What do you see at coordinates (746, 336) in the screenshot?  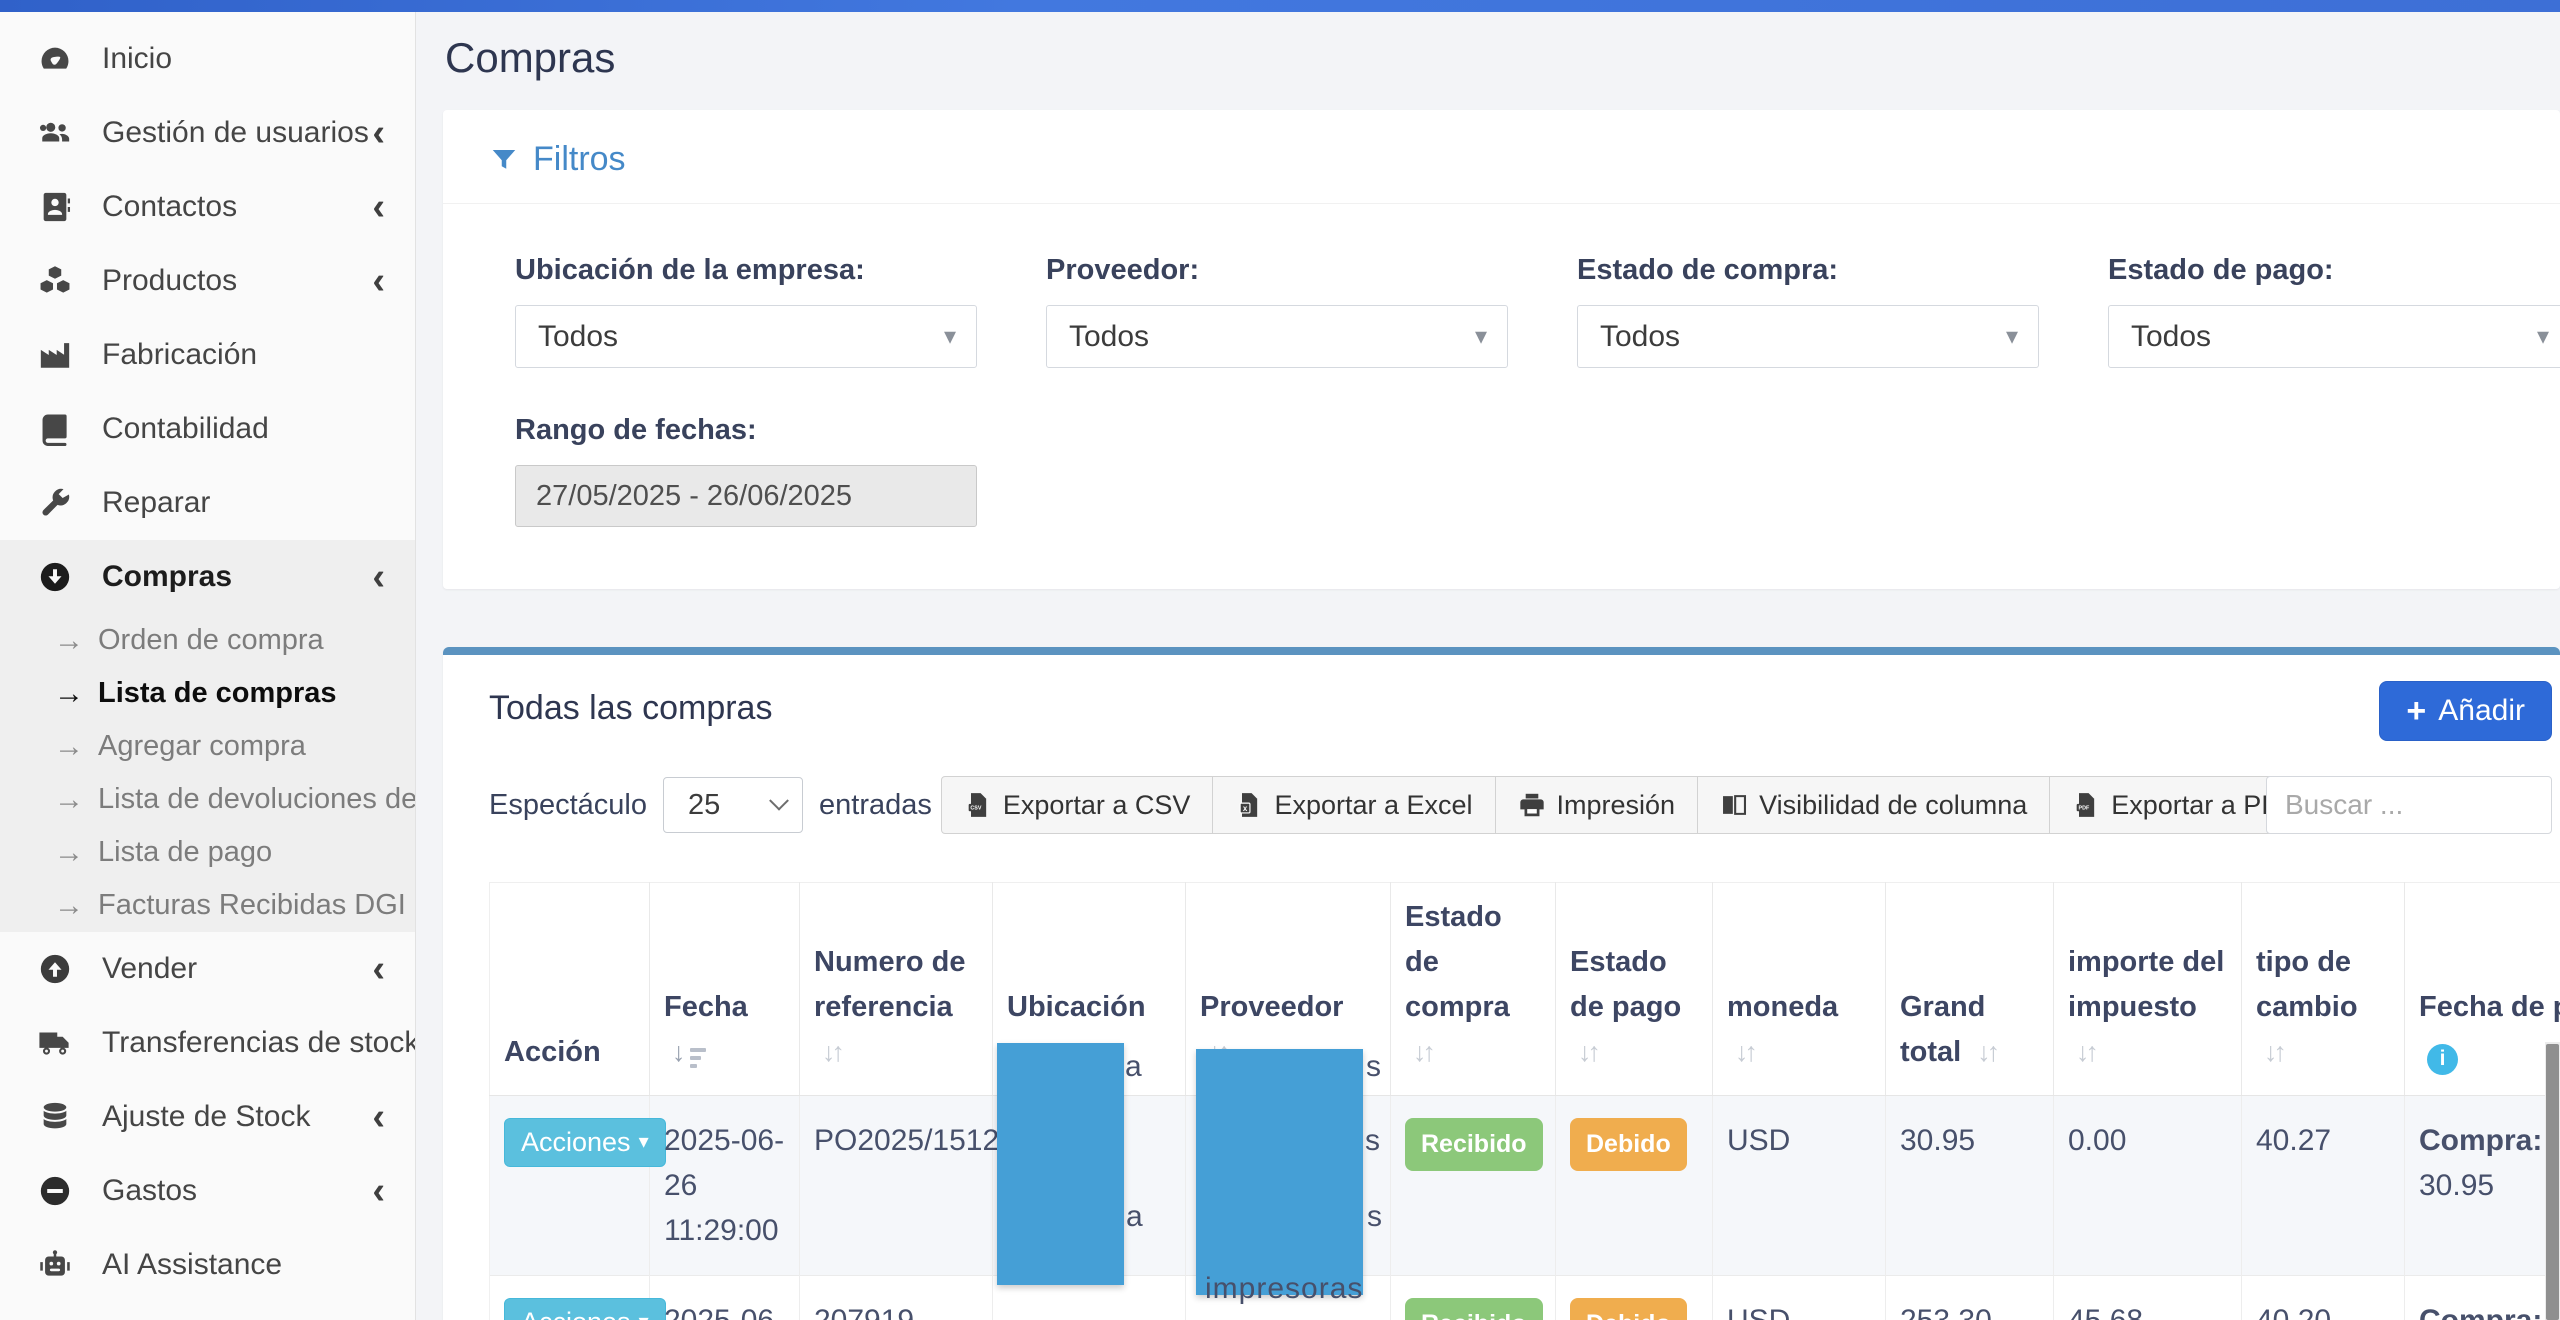 I see `filter-select-ubicacion-de-la-empresa: Todos ▾` at bounding box center [746, 336].